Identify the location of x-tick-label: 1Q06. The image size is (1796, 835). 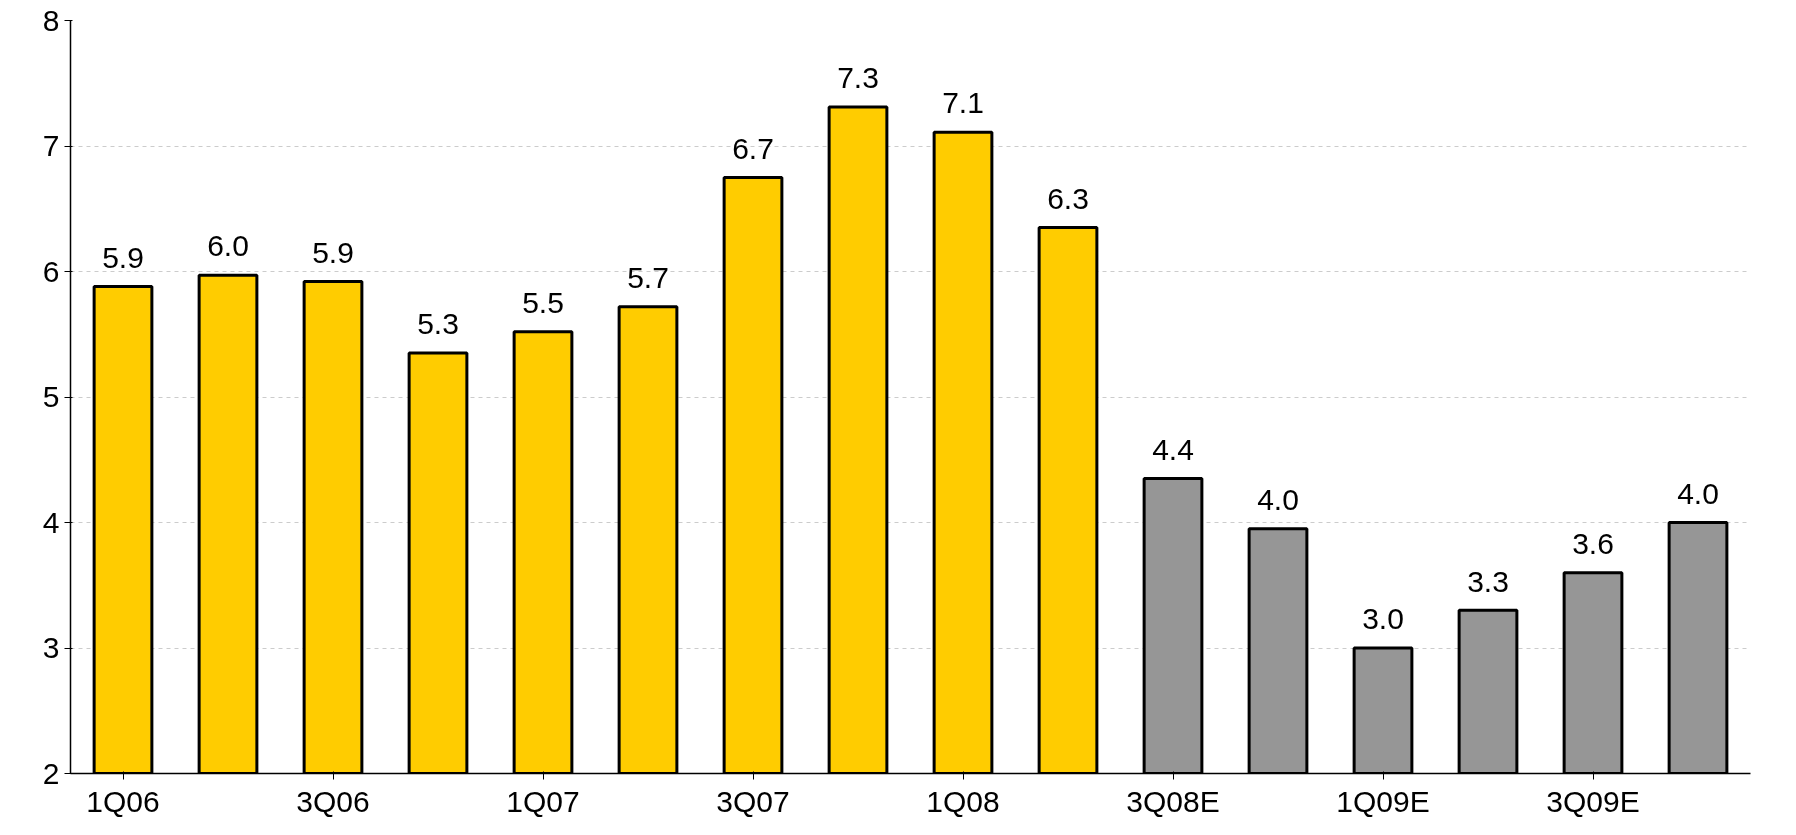
(123, 801).